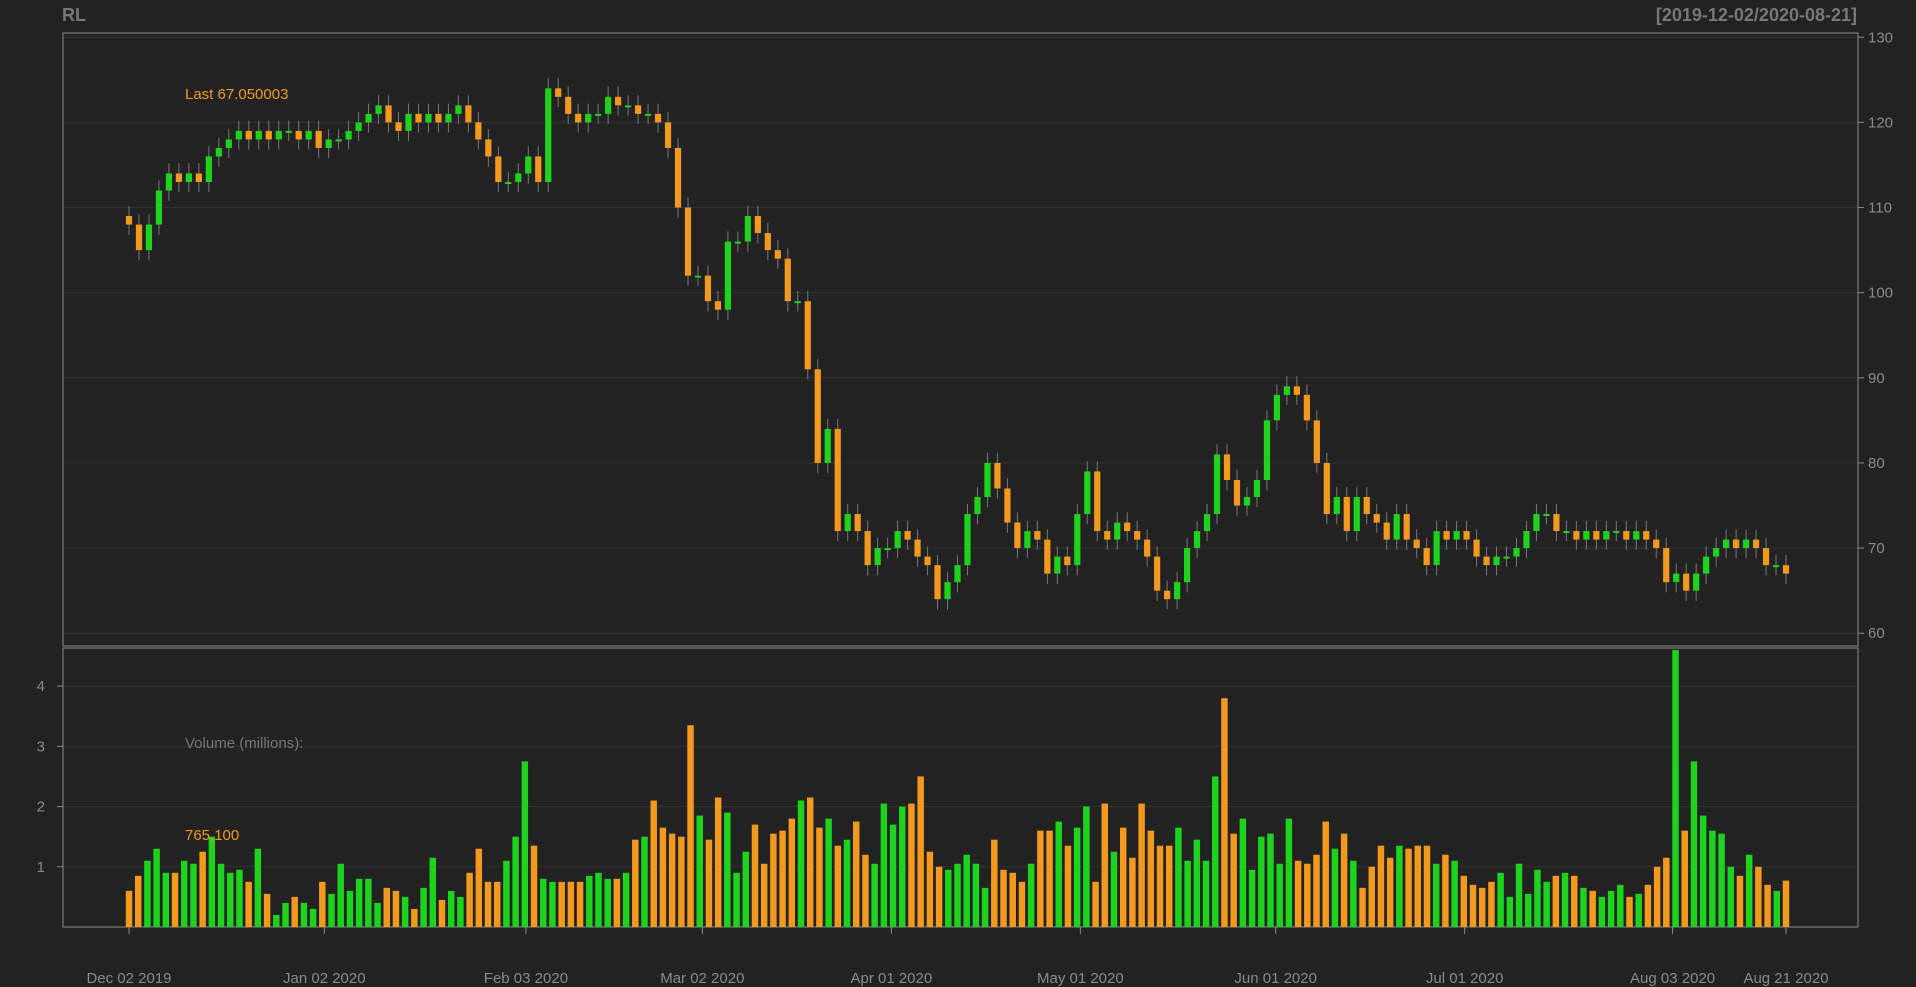 This screenshot has height=987, width=1916. I want to click on date-tick-label: Jan 02 2020, so click(324, 978).